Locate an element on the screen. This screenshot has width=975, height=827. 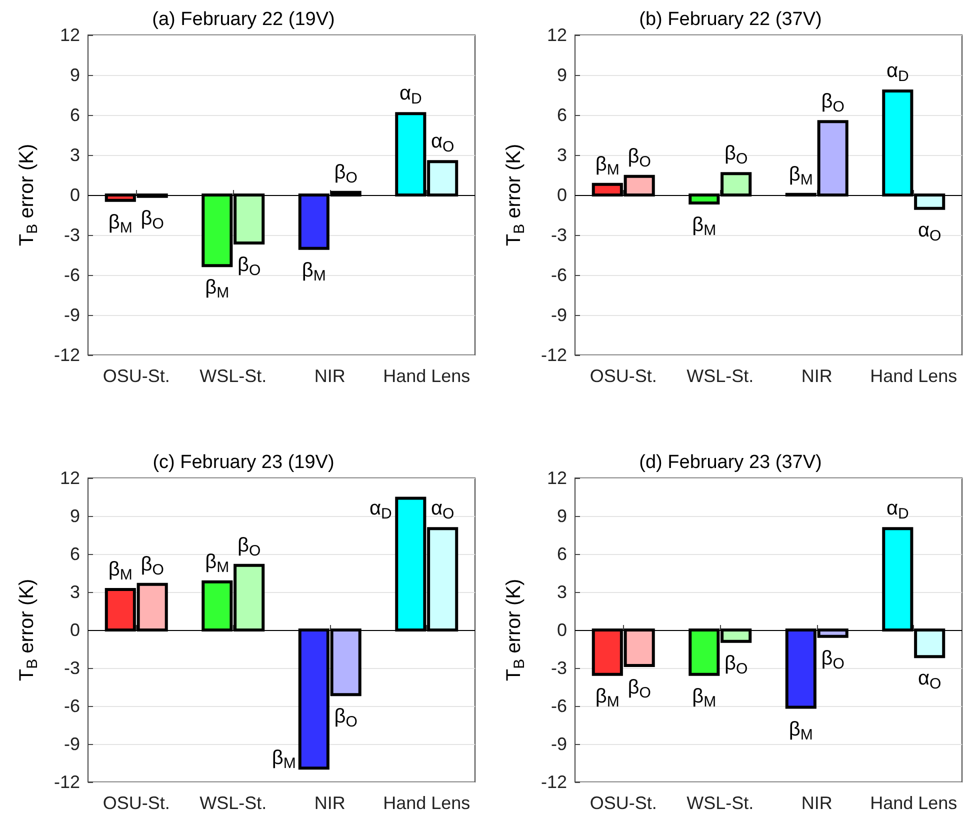
chart-title: (a) February 22 (19V) is located at coordinates (243, 19).